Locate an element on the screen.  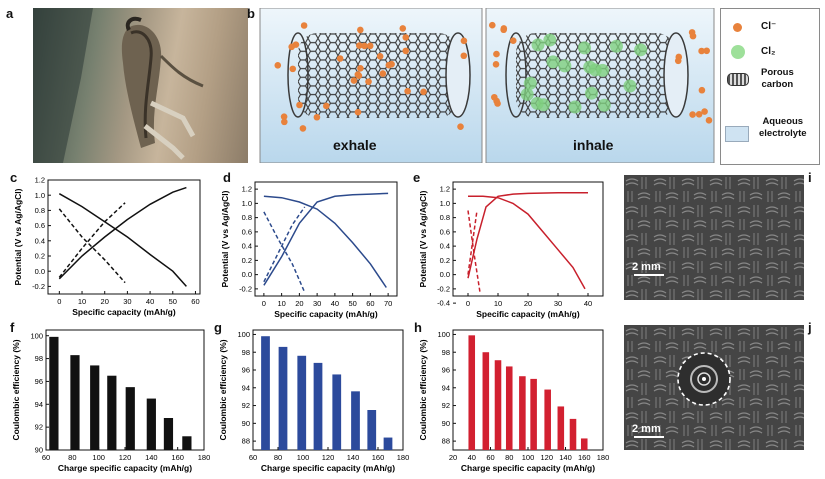
x-tick-label: 120 is located at coordinates (125, 457).